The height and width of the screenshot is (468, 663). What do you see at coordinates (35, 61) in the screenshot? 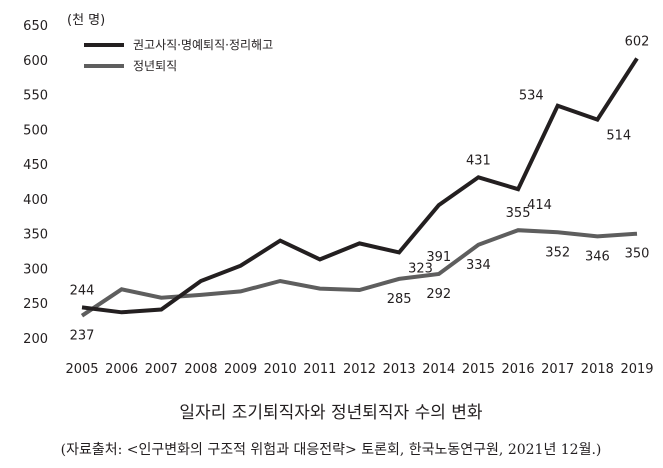
I see `y-tick-label-600: 600` at bounding box center [35, 61].